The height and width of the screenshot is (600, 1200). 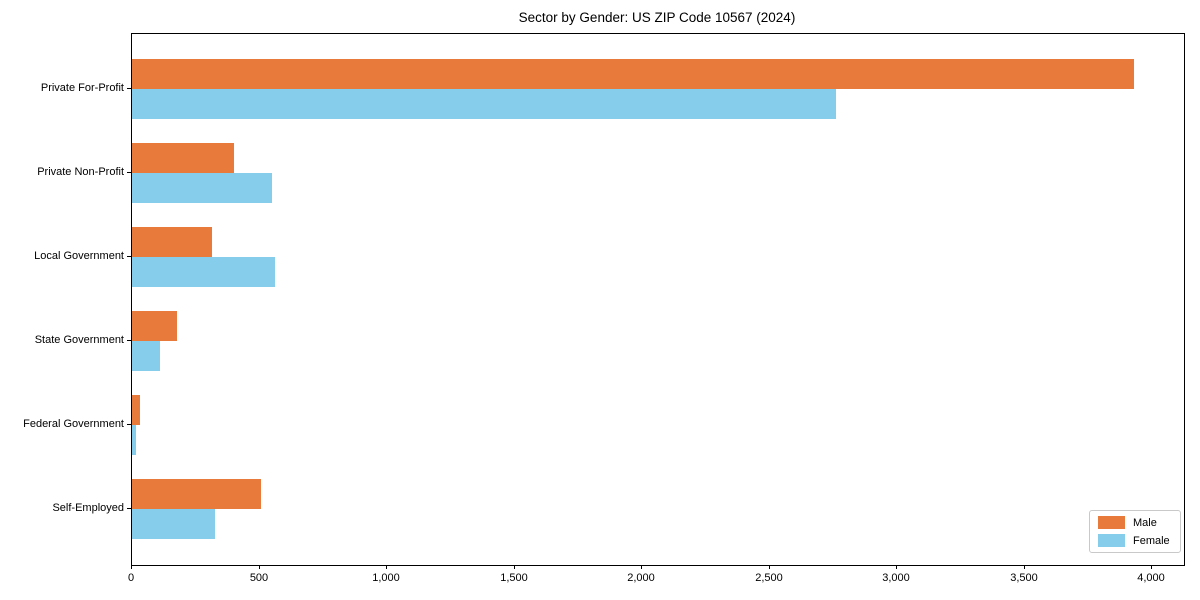 I want to click on x-tick-label-3-500: 3,500, so click(x=1024, y=578).